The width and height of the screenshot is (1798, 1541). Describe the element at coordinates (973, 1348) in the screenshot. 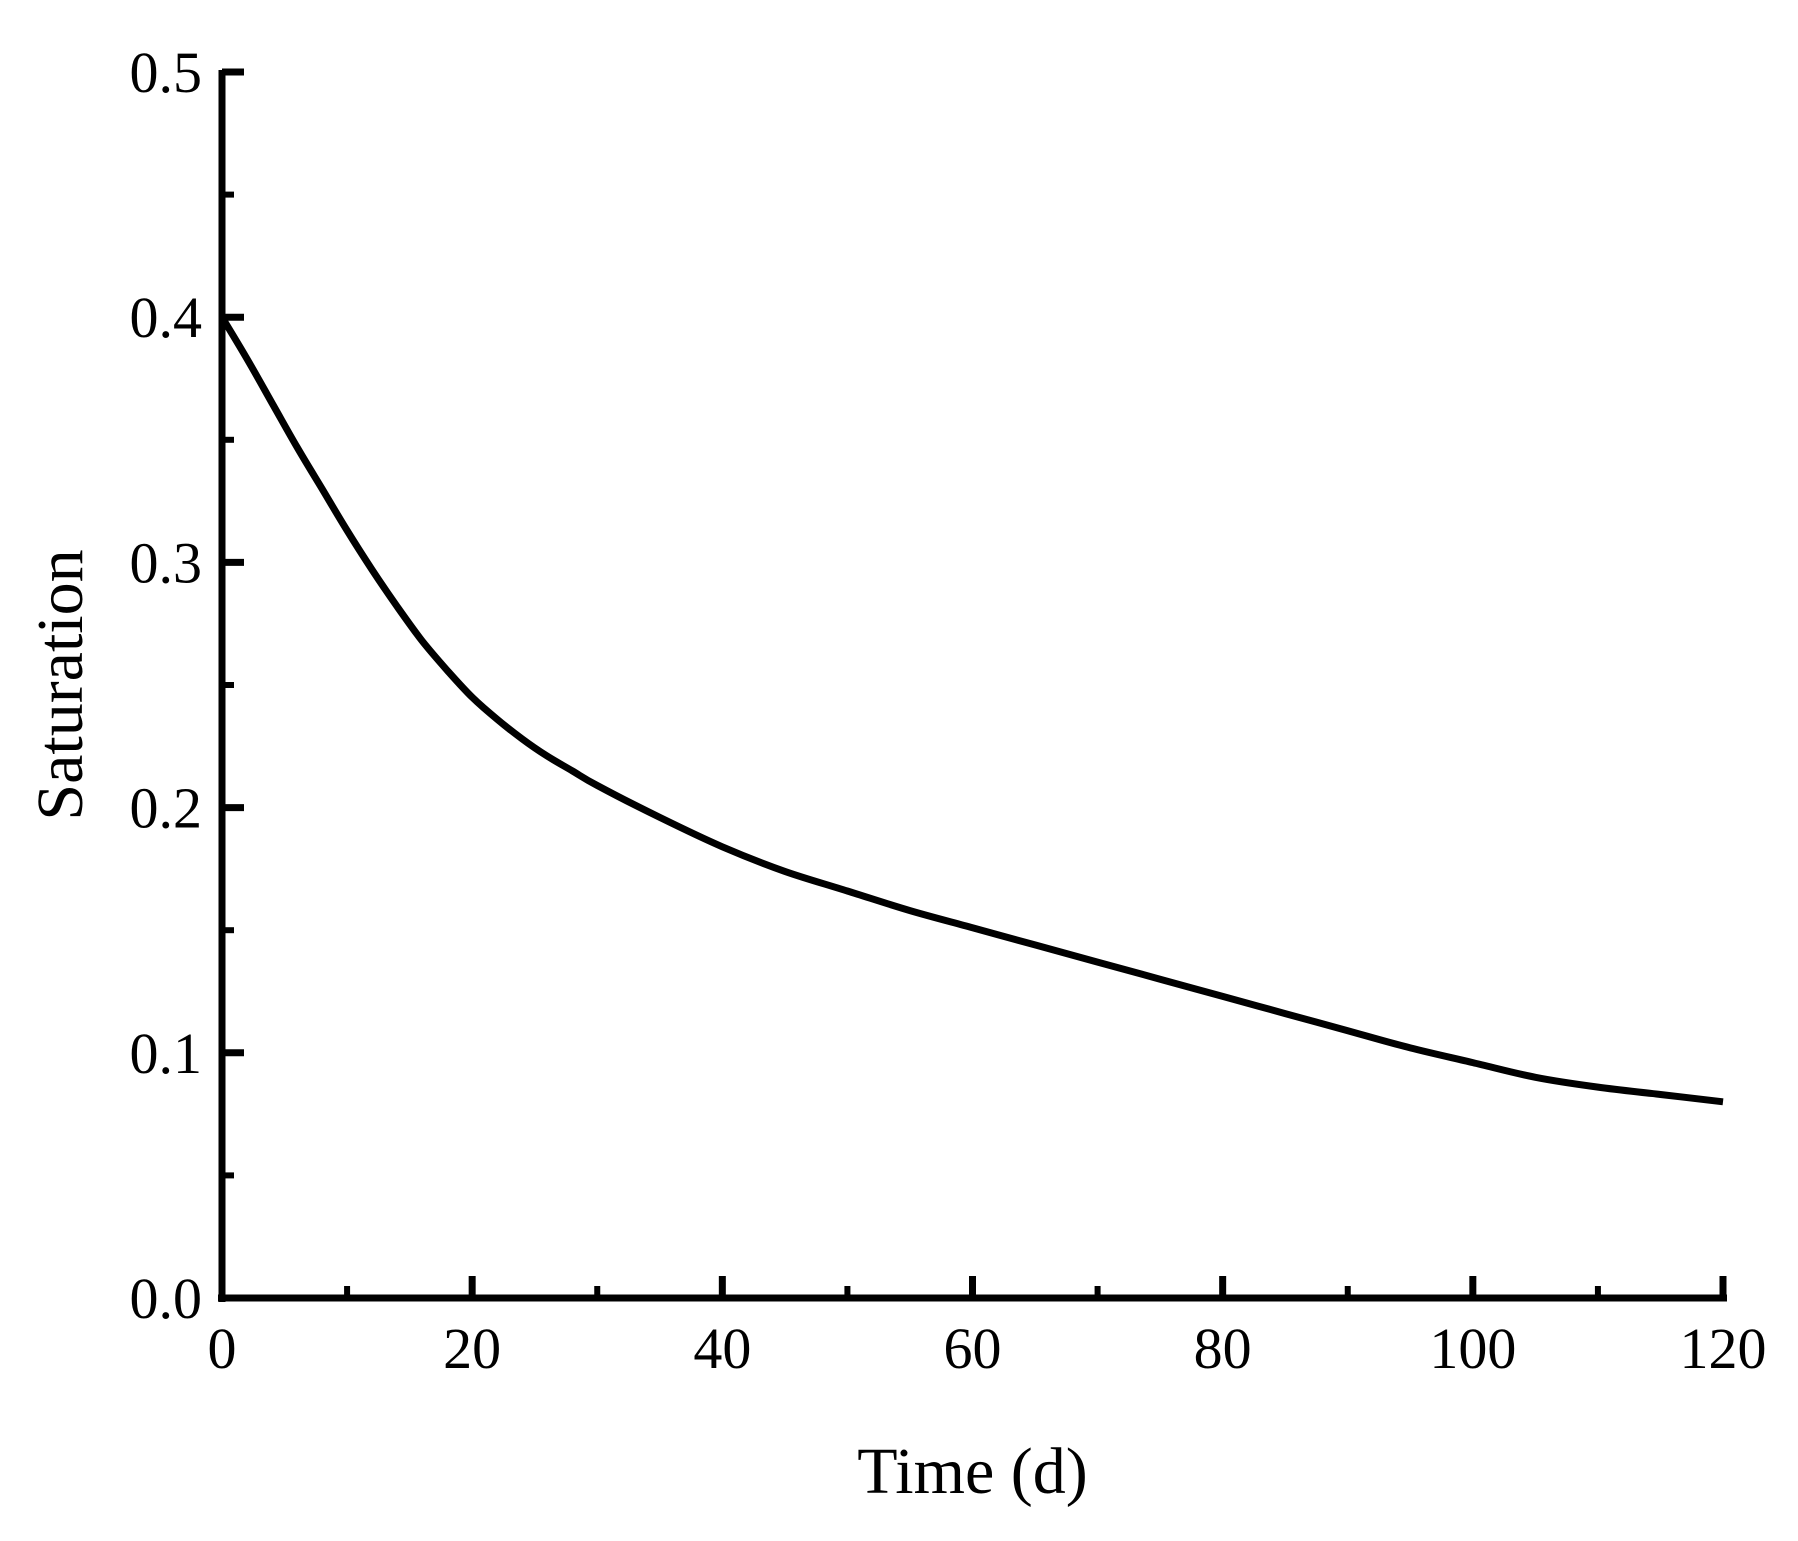

I see `x-tick-label: 60` at that location.